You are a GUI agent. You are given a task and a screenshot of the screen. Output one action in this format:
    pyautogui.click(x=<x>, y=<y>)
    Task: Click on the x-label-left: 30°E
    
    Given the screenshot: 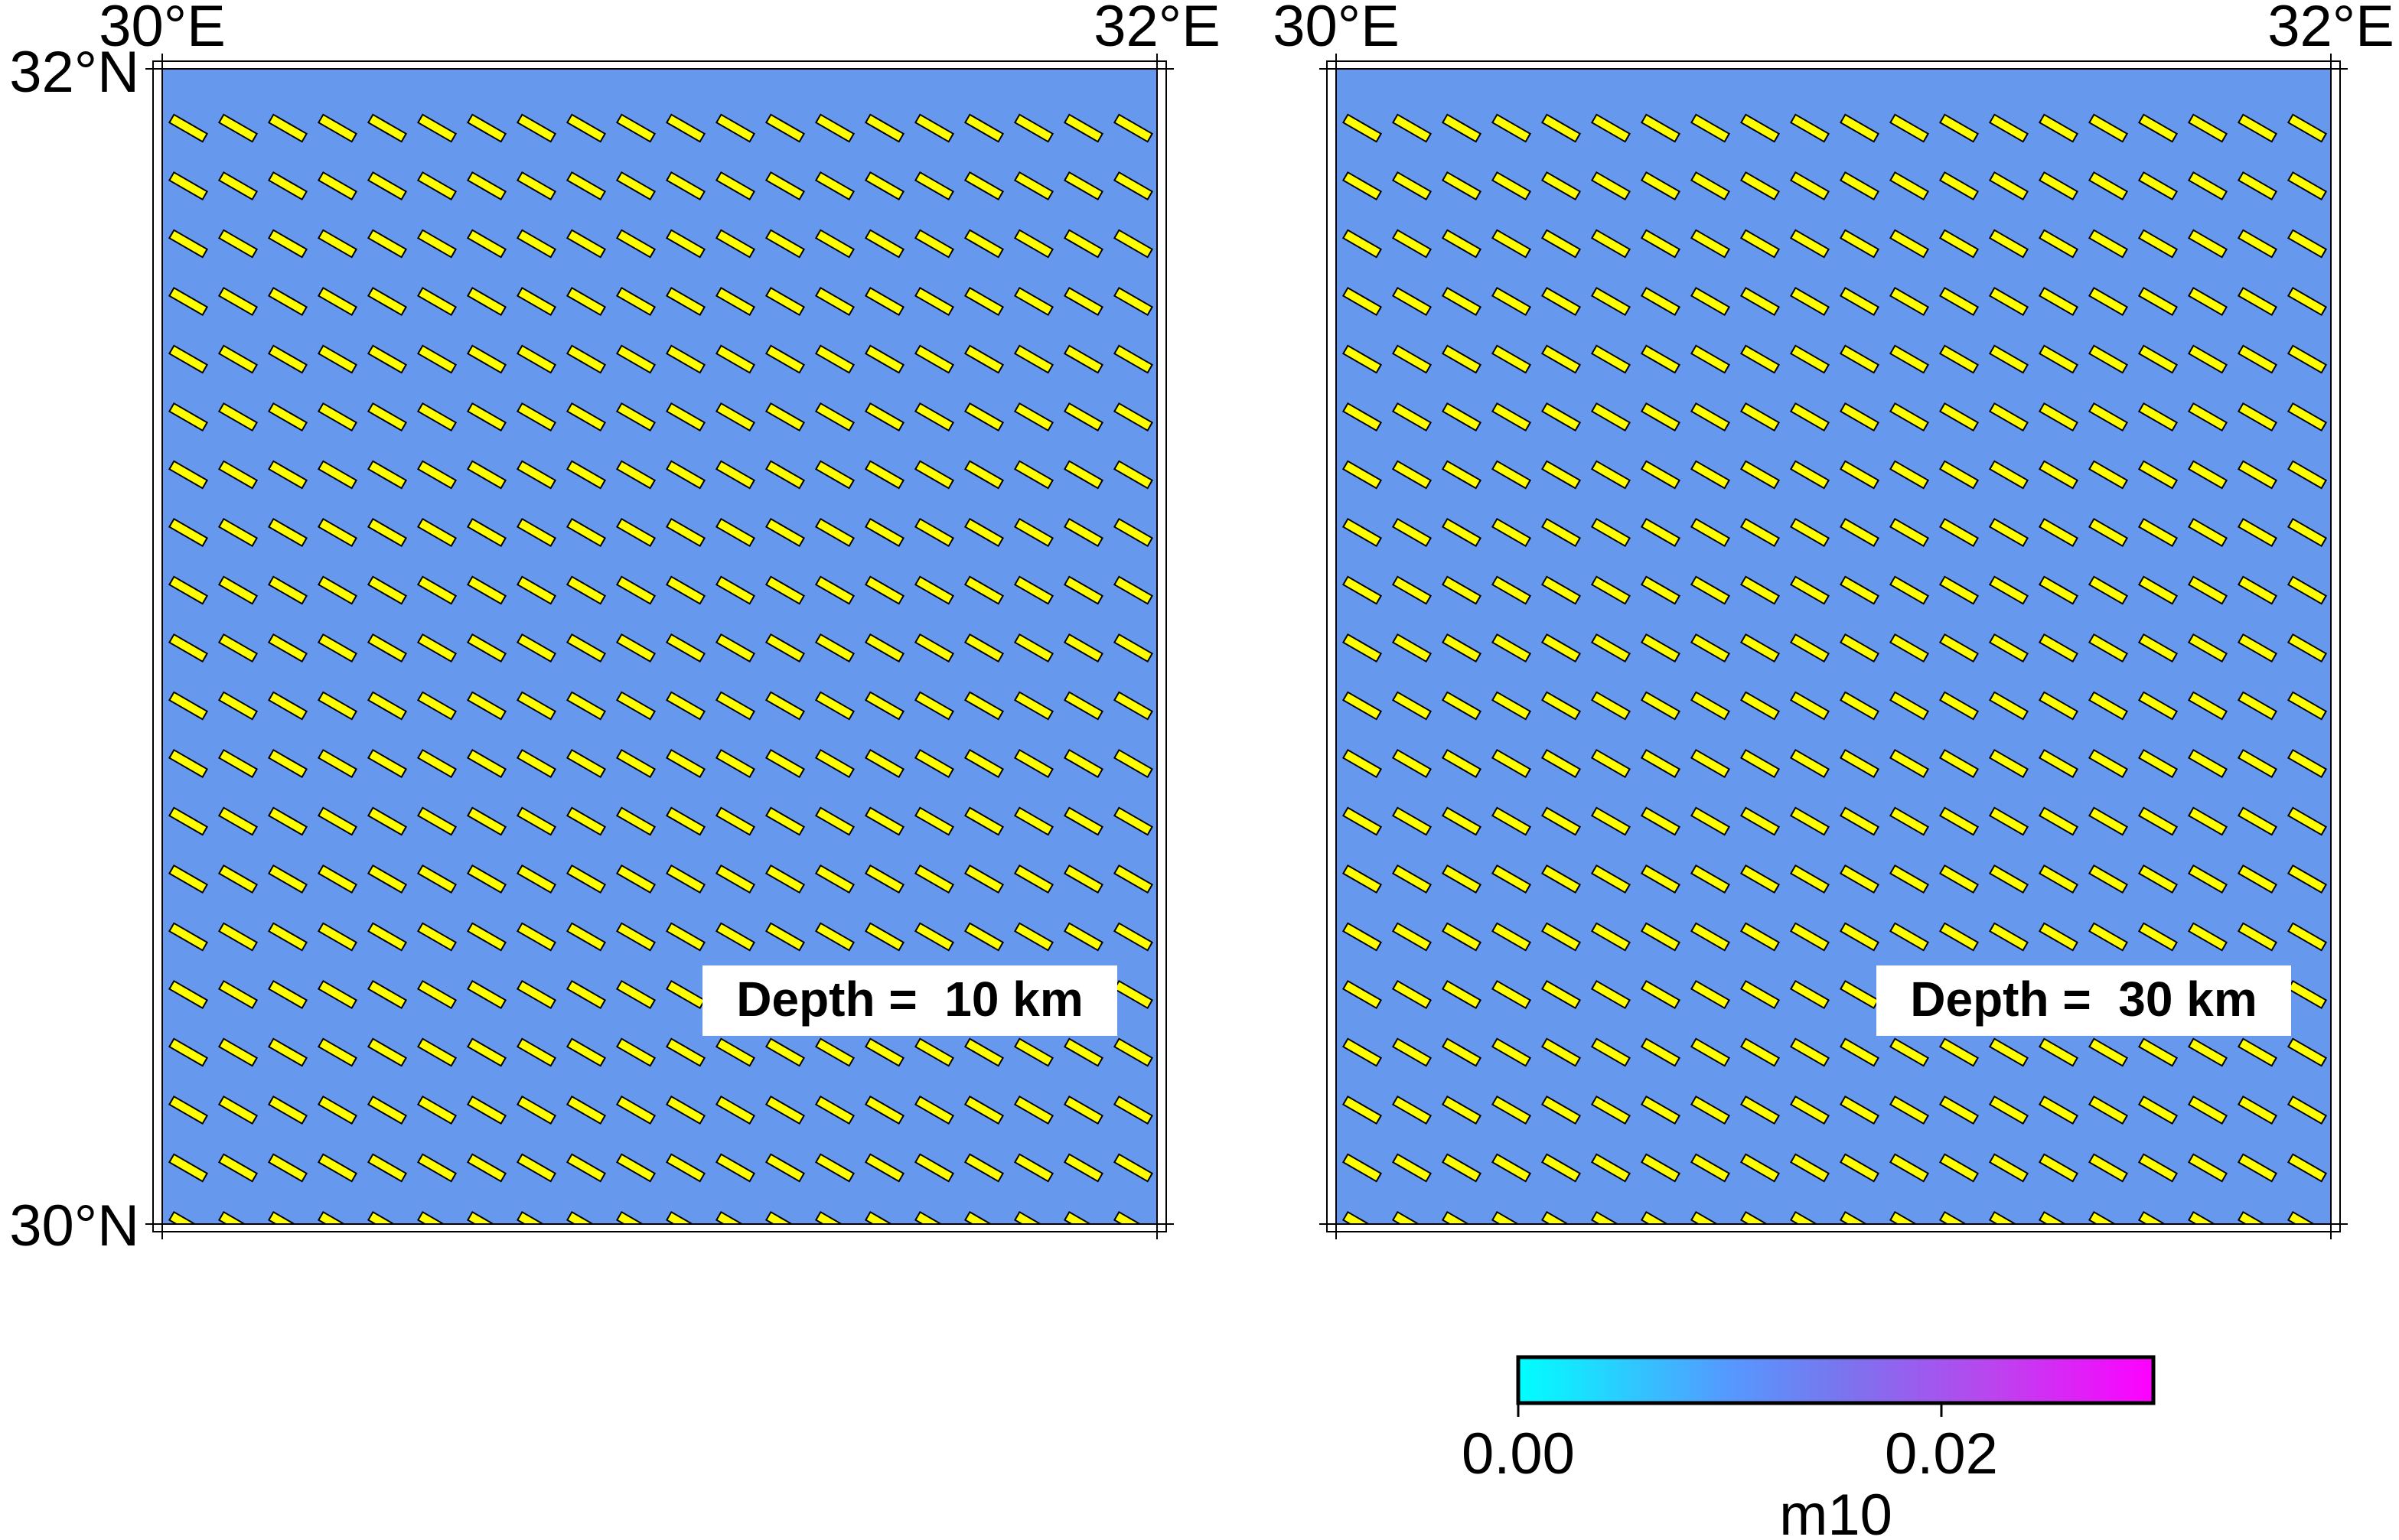 What is the action you would take?
    pyautogui.click(x=1336, y=29)
    